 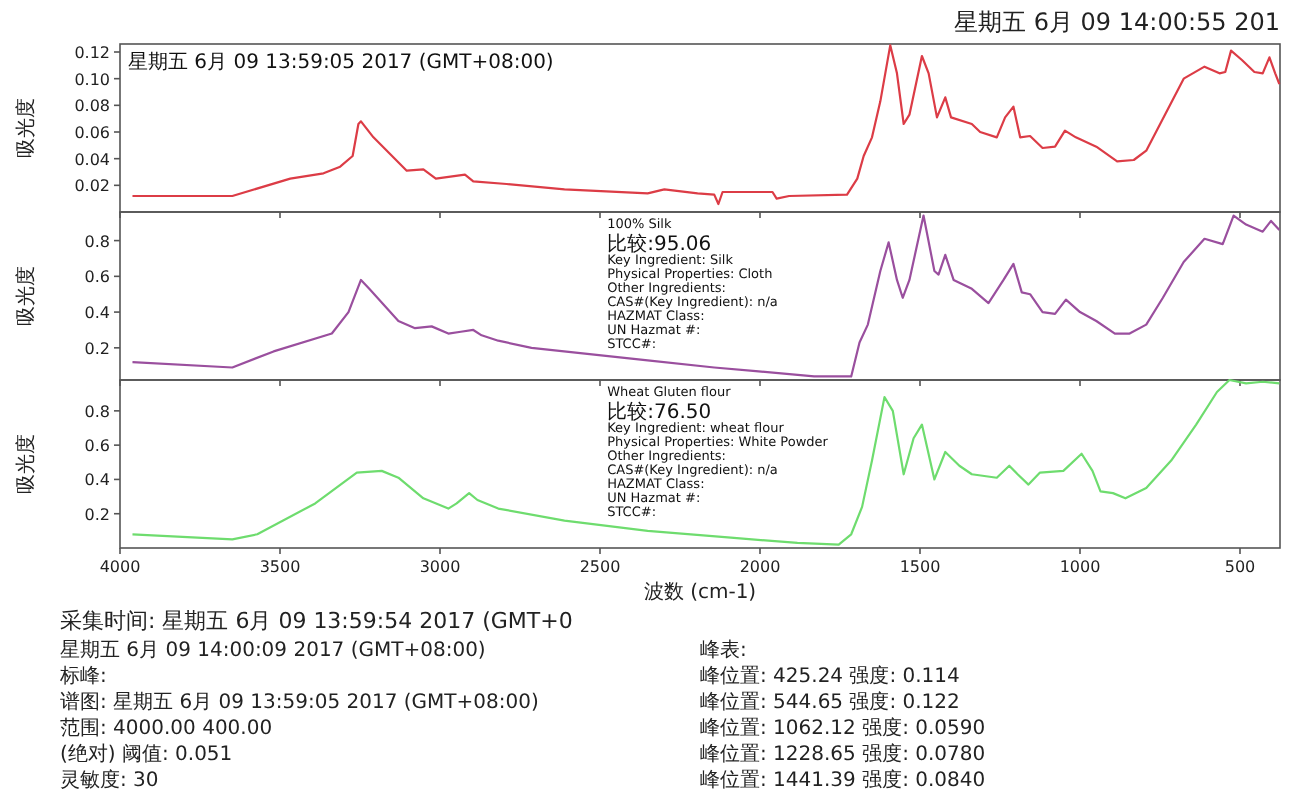 What do you see at coordinates (723, 650) in the screenshot?
I see `text: 峰表:` at bounding box center [723, 650].